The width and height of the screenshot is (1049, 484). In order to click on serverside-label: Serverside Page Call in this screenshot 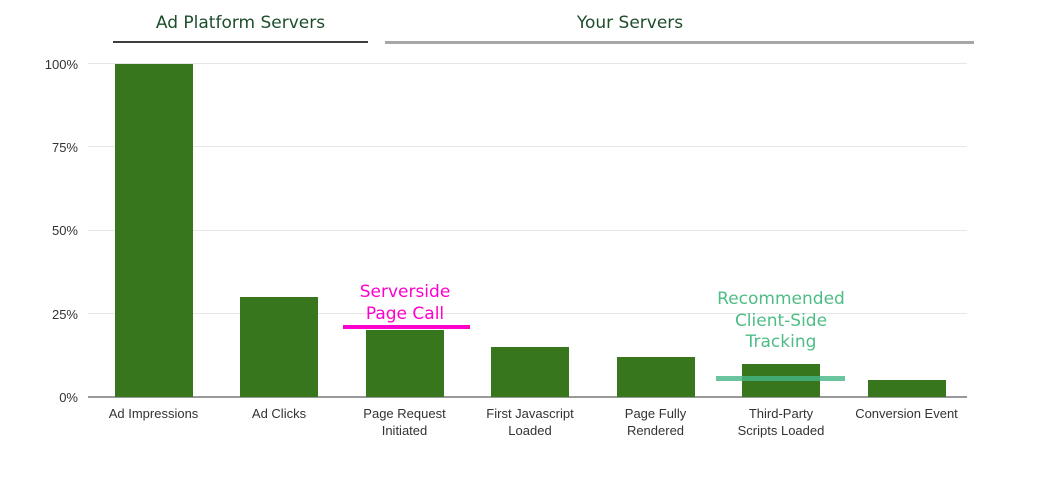, I will do `click(405, 303)`.